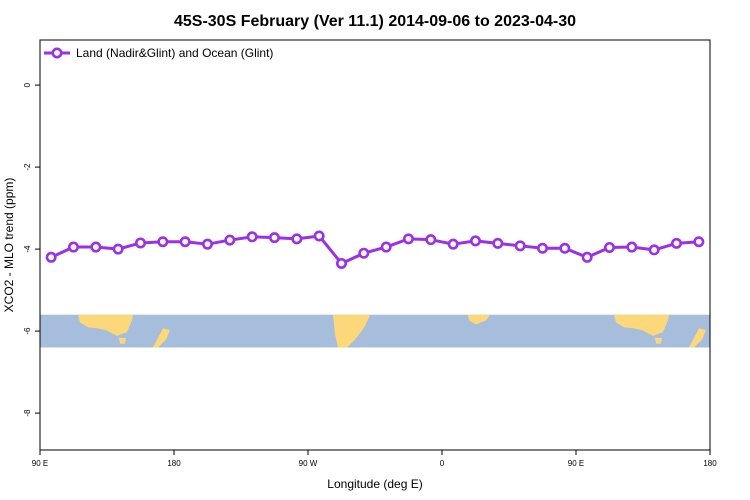 The image size is (750, 500). Describe the element at coordinates (9, 245) in the screenshot. I see `y-axis-label: XCO2 - MLO trend (ppm)` at that location.